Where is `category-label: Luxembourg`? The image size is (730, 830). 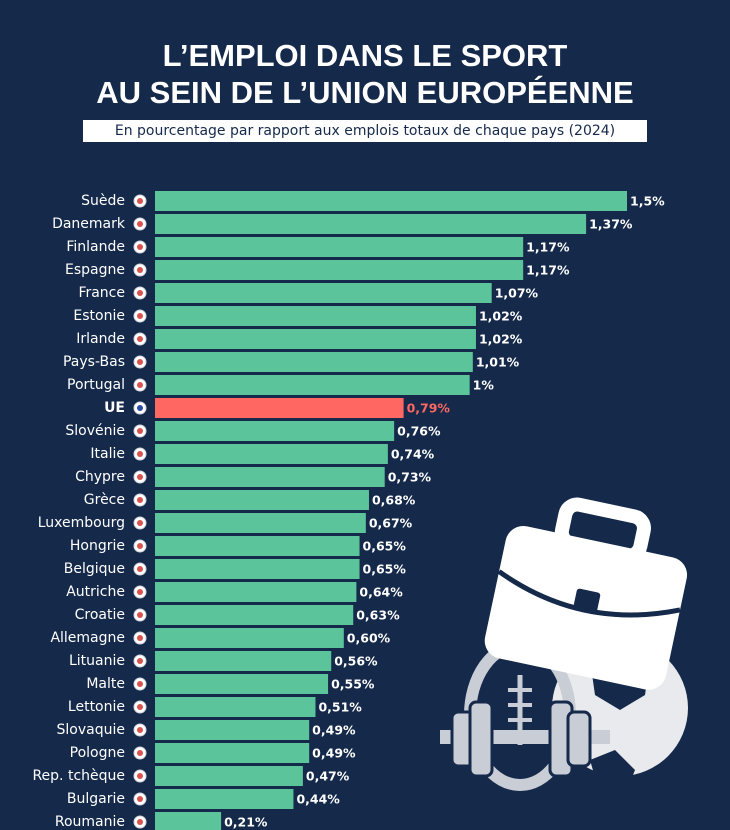 category-label: Luxembourg is located at coordinates (81, 523).